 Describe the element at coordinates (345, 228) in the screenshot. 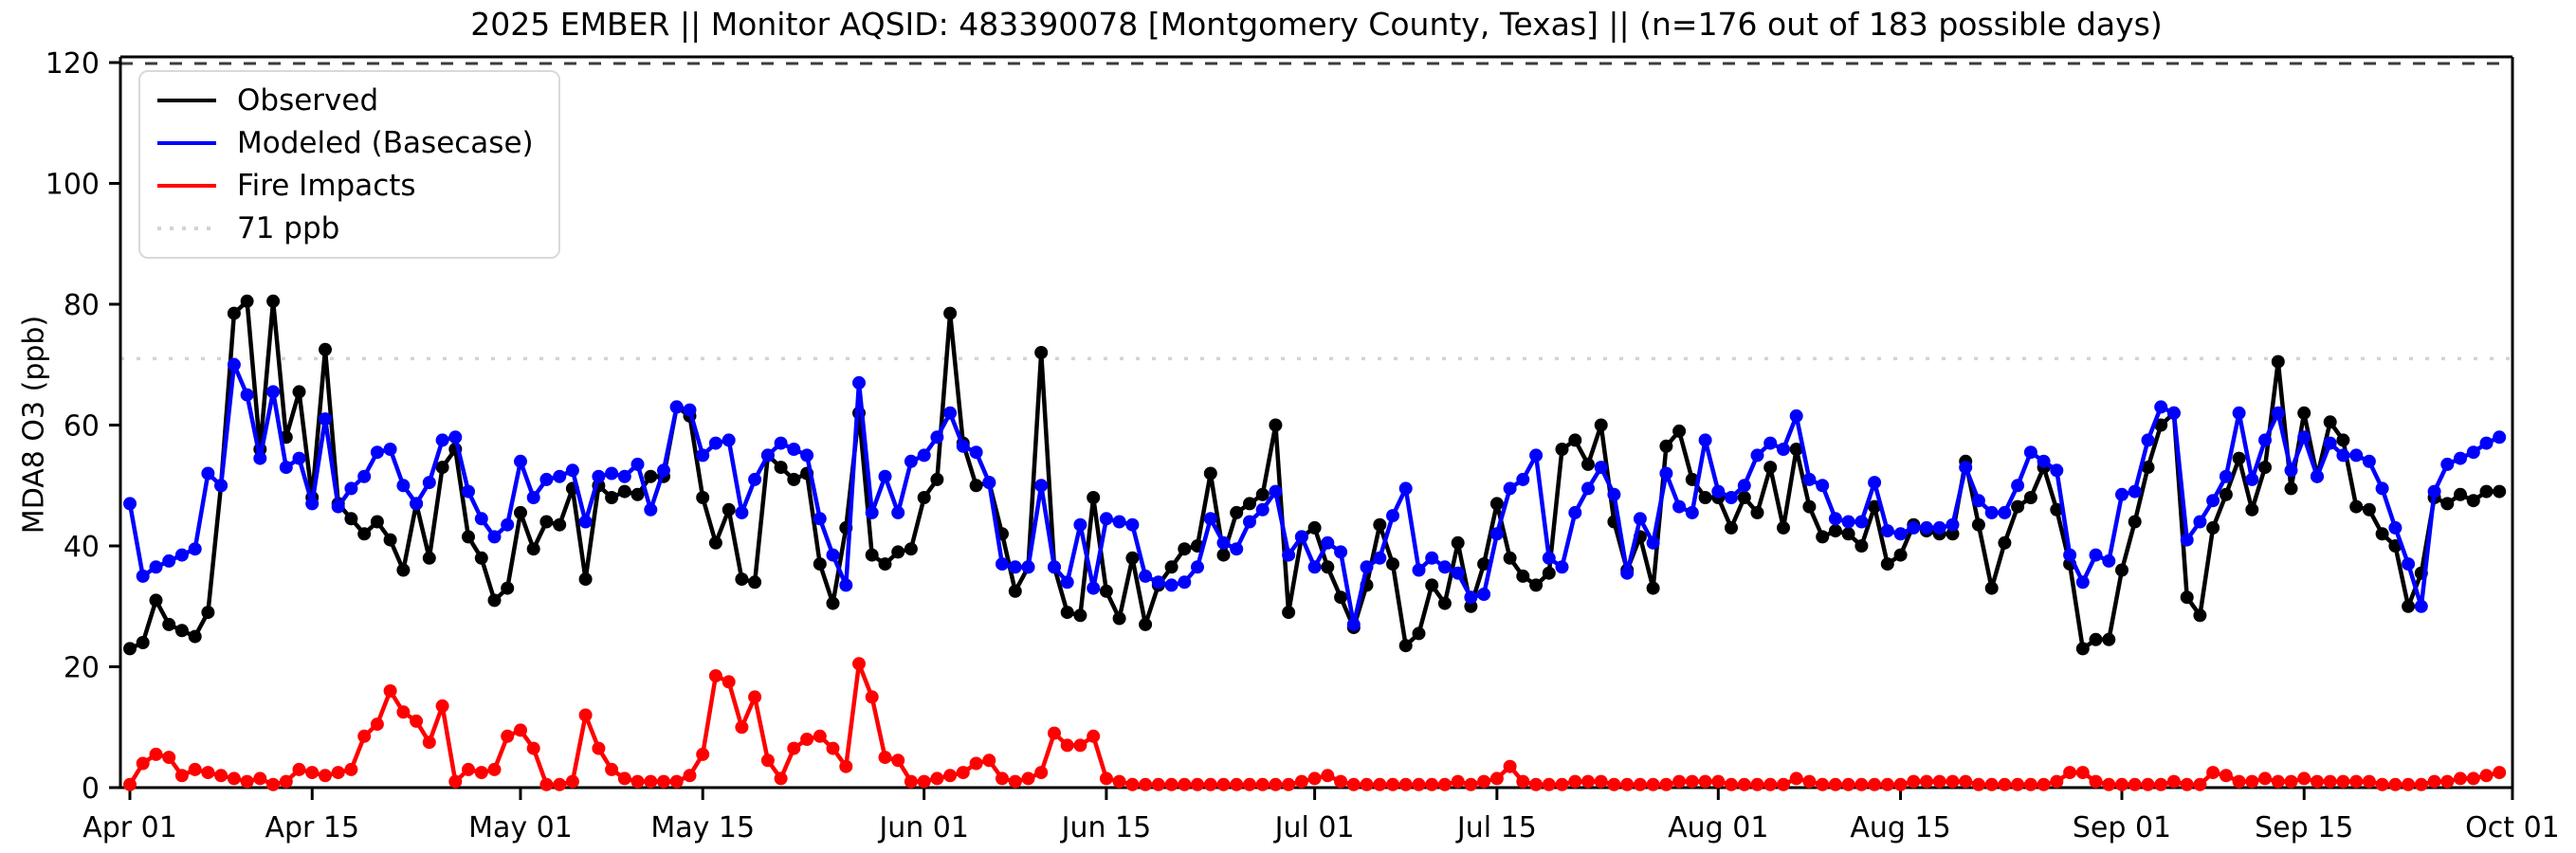

I see `legend-item-threshold: 71 ppb` at that location.